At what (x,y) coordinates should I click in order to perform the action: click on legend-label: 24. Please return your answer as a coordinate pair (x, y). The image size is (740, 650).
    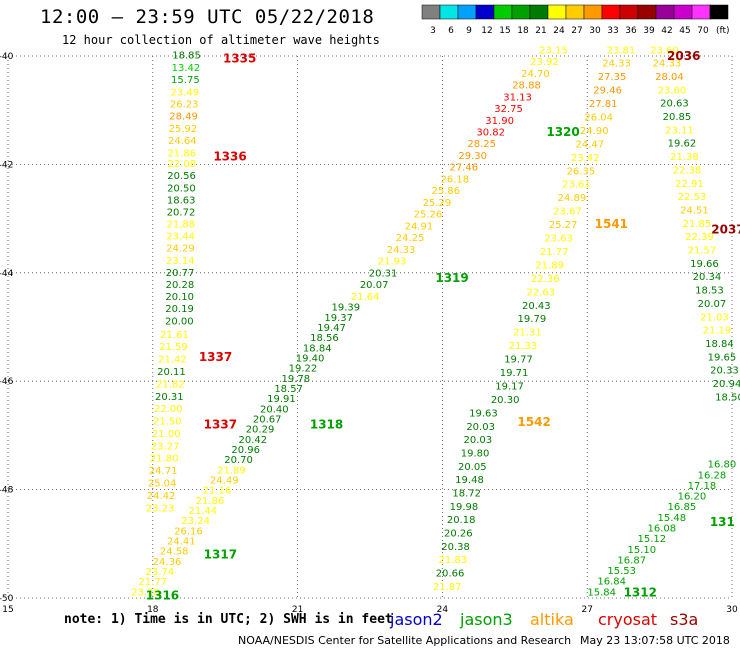
    Looking at the image, I should click on (559, 31).